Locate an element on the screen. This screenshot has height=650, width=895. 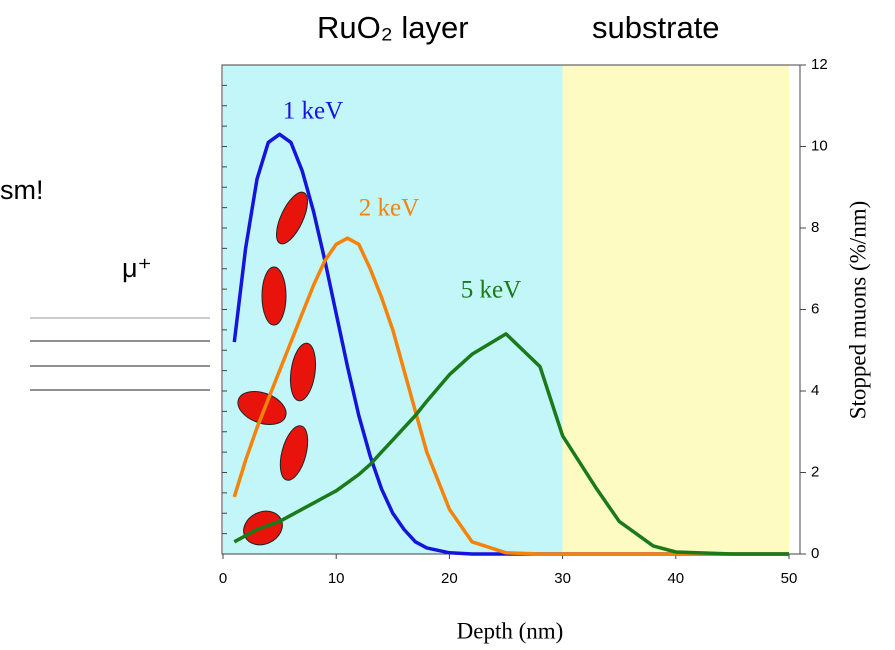
y-tick-label: 0 is located at coordinates (815, 553).